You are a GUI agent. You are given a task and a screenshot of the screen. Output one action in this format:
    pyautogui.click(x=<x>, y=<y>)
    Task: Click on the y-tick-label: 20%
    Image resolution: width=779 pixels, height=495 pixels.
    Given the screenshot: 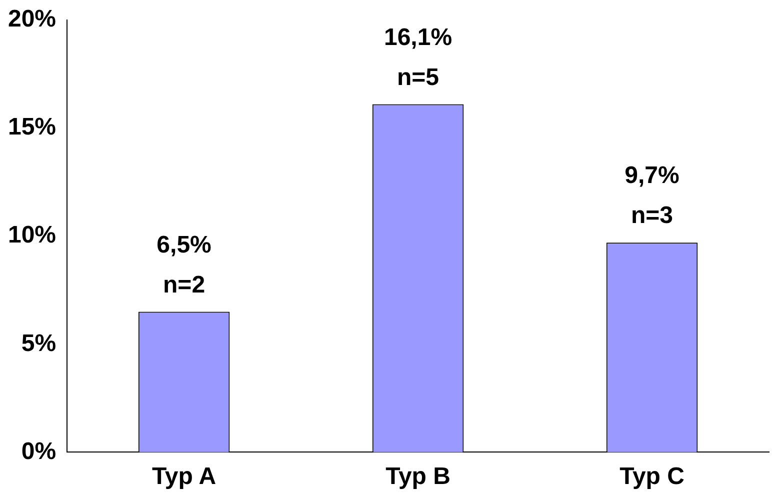 What is the action you would take?
    pyautogui.click(x=32, y=19)
    